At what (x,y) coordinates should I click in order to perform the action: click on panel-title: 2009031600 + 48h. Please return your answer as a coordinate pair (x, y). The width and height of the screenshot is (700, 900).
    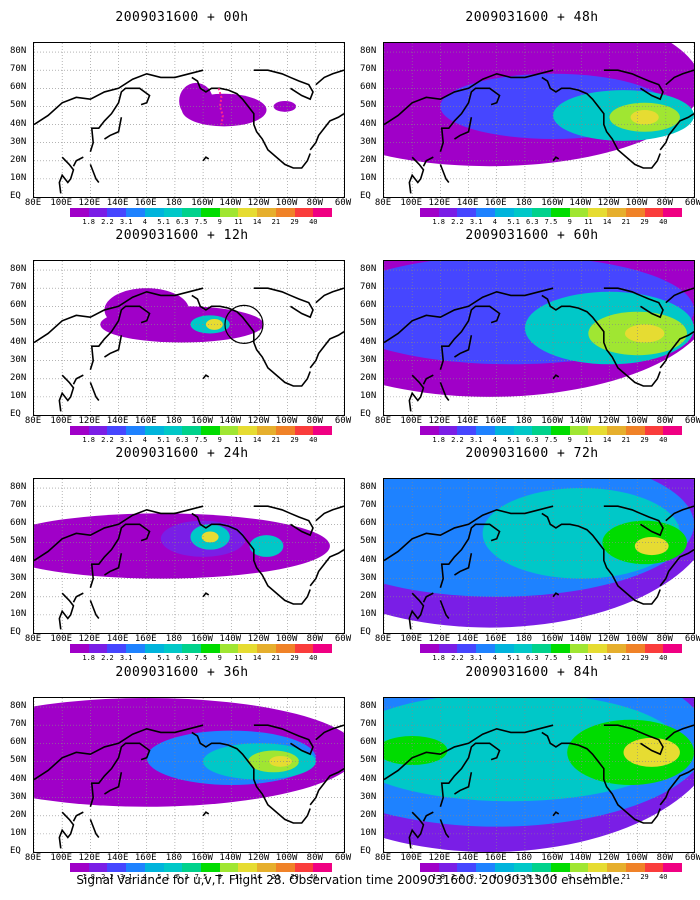
    Looking at the image, I should click on (532, 17).